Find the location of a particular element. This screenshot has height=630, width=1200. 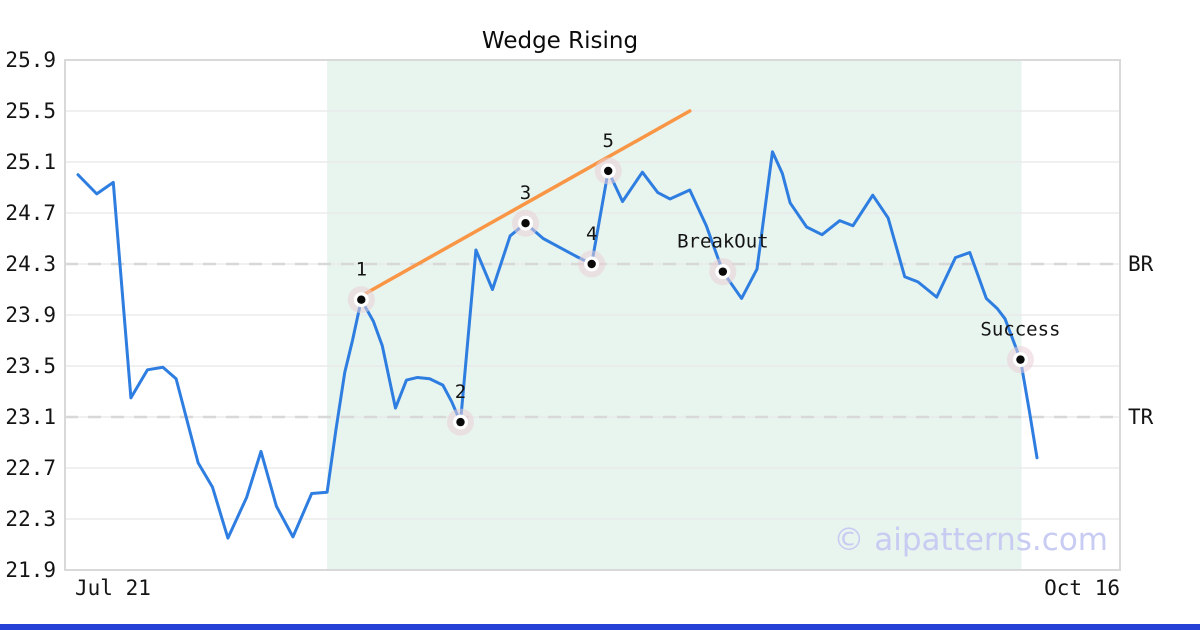

level-label-TR: TR is located at coordinates (1141, 417).